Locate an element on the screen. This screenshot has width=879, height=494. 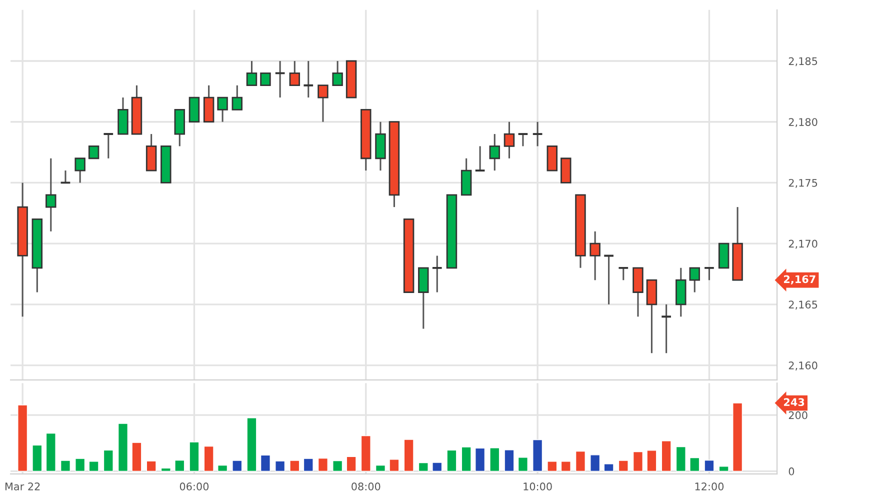
y-tick-label: 2,170 is located at coordinates (803, 244).